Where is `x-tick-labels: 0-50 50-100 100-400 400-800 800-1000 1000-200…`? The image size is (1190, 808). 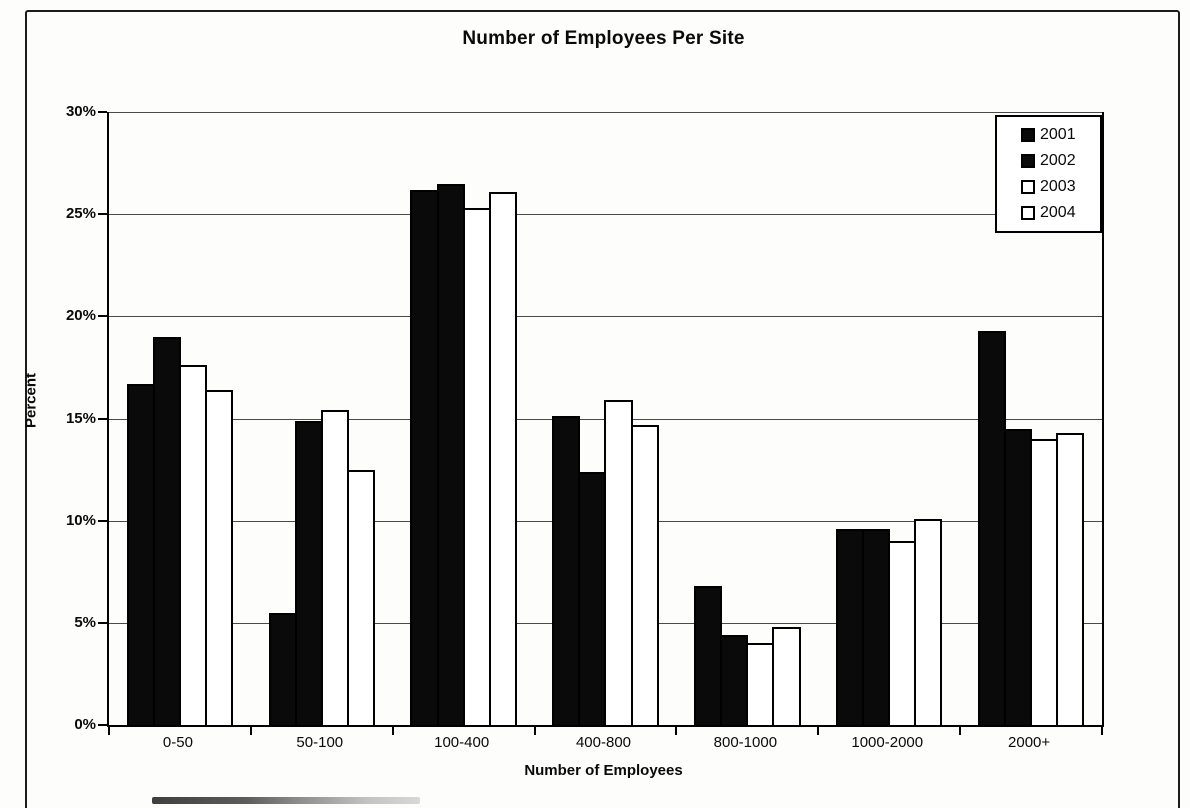 x-tick-labels: 0-50 50-100 100-400 400-800 800-1000 1000-200… is located at coordinates (603, 742).